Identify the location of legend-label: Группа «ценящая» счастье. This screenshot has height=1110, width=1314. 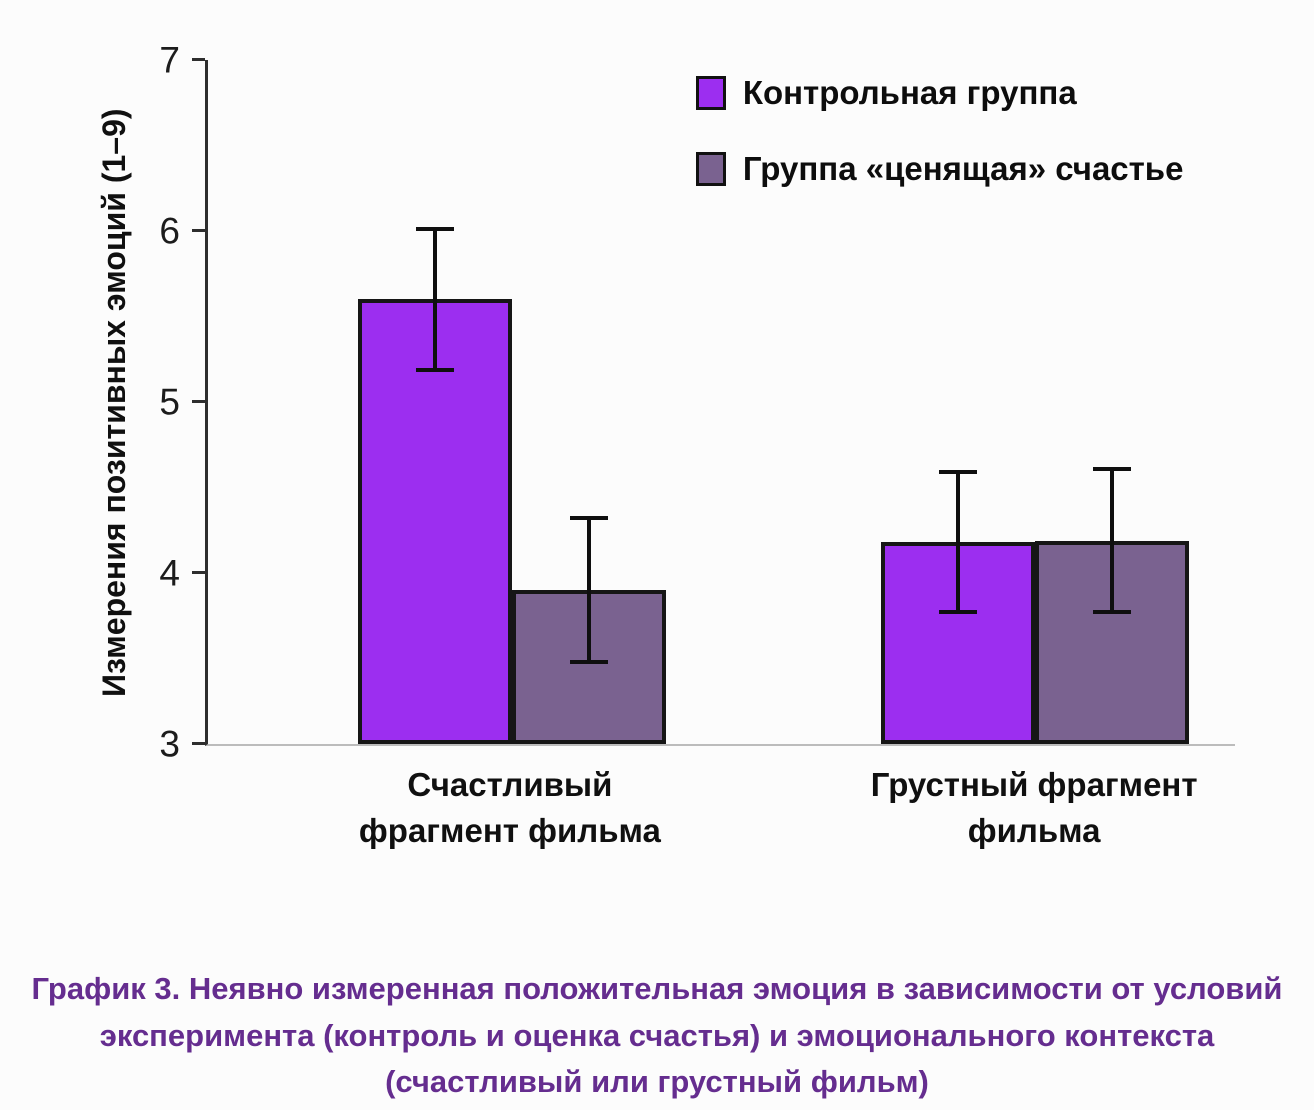
(963, 168).